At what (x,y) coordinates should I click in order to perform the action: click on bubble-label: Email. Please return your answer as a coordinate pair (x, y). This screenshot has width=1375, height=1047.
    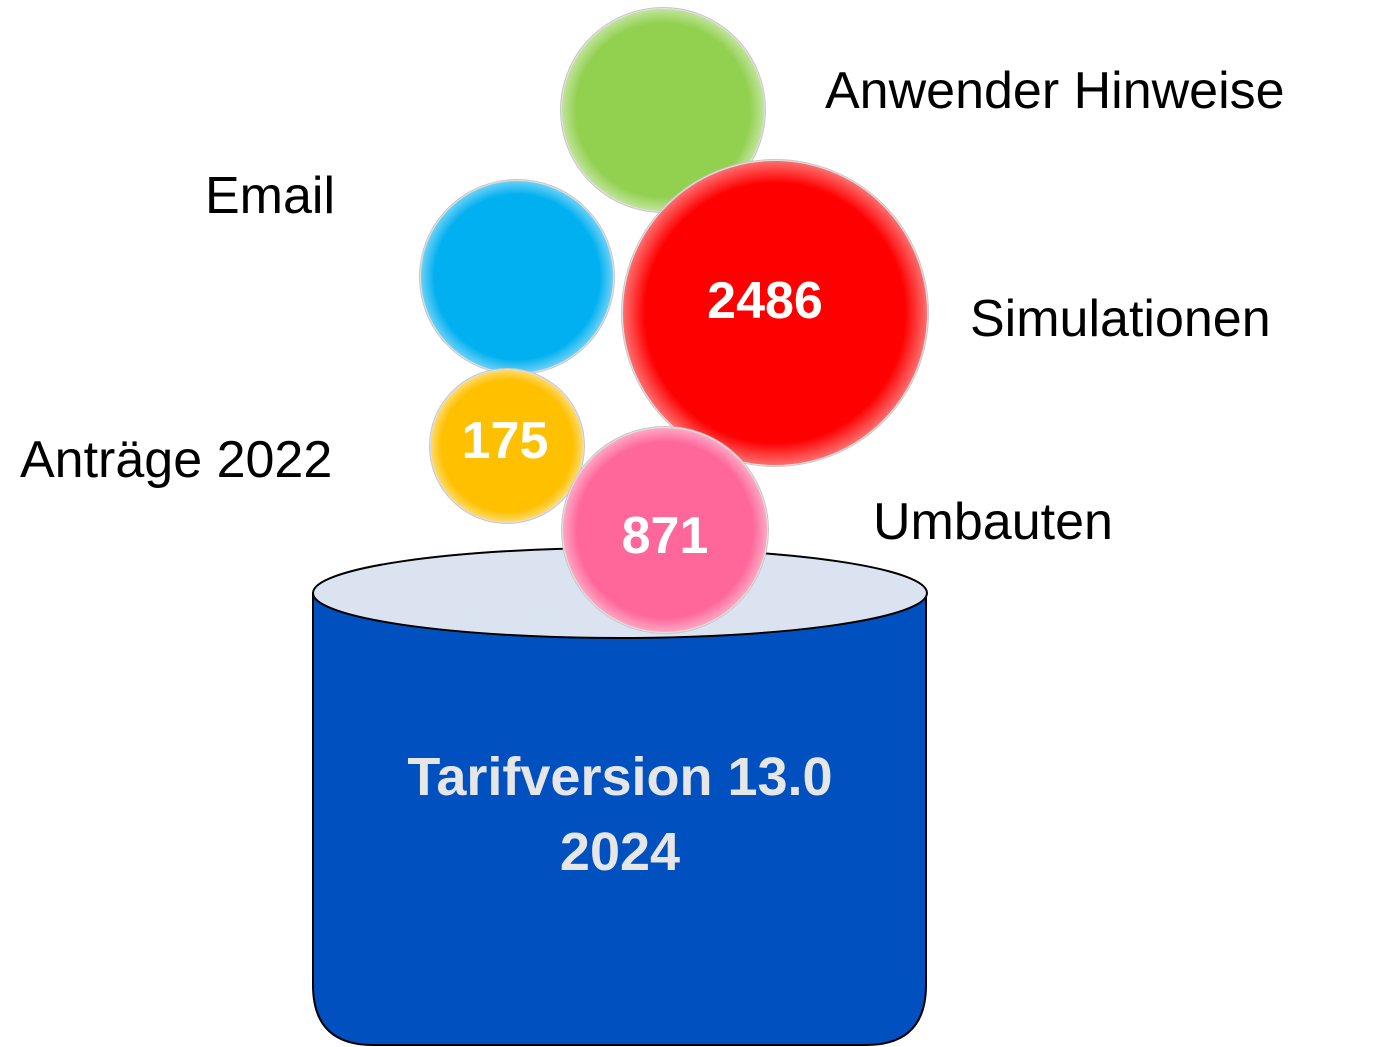
    Looking at the image, I should click on (270, 196).